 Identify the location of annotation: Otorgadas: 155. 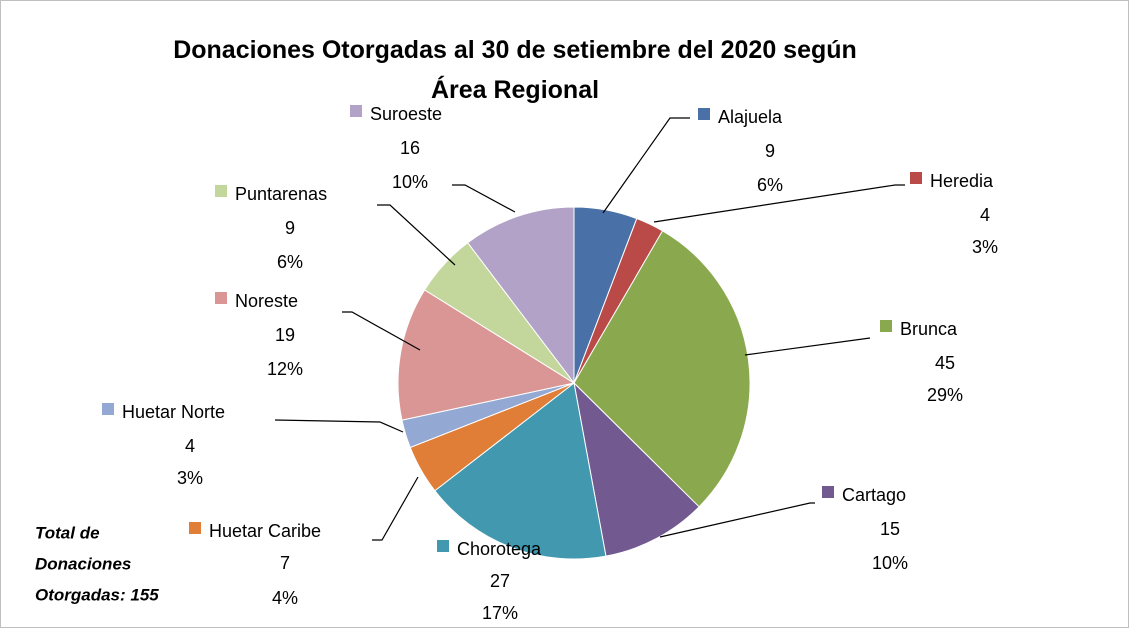
(97, 594).